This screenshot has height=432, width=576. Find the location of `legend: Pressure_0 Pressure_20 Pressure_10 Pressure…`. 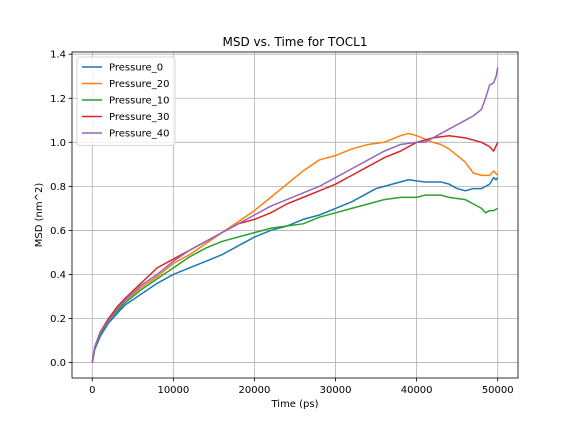

legend: Pressure_0 Pressure_20 Pressure_10 Pressure… is located at coordinates (126, 101).